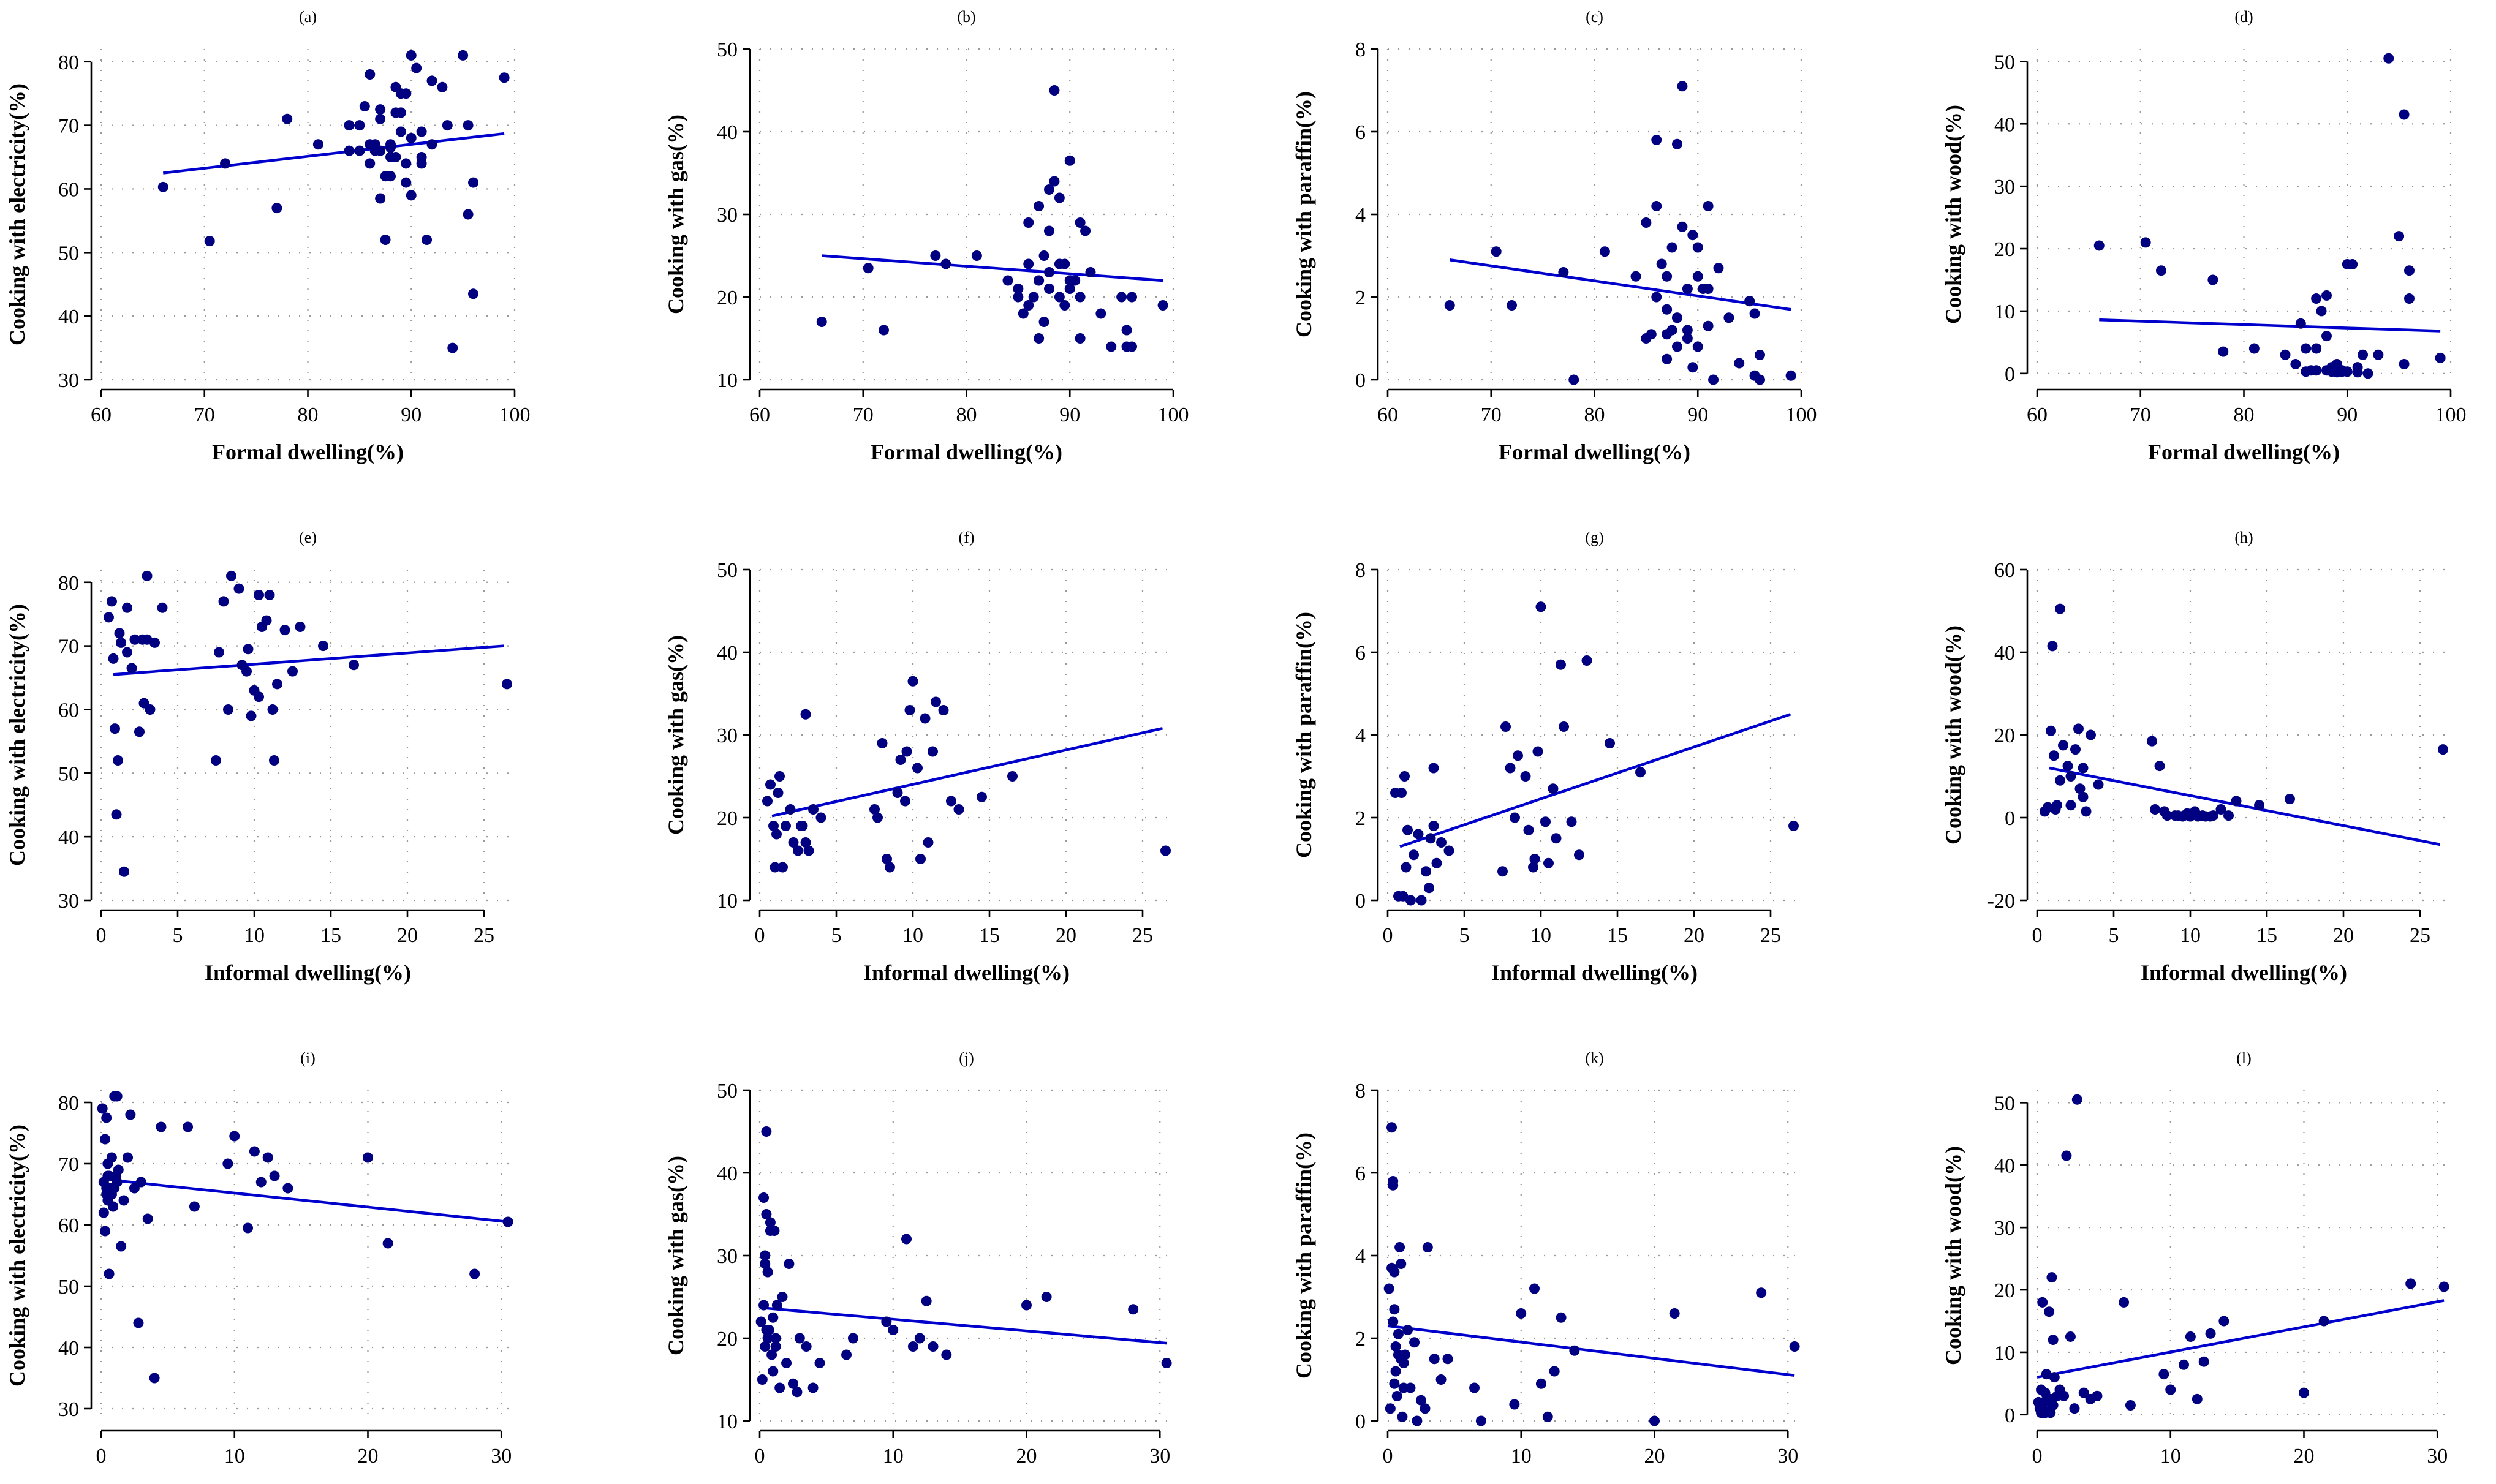 The width and height of the screenshot is (2496, 1484). What do you see at coordinates (1388, 415) in the screenshot?
I see `x-tick-label-c-0: 60` at bounding box center [1388, 415].